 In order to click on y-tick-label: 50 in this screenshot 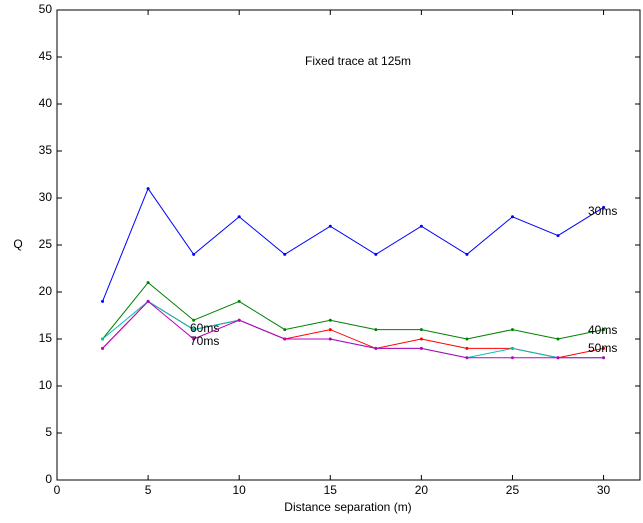, I will do `click(46, 9)`.